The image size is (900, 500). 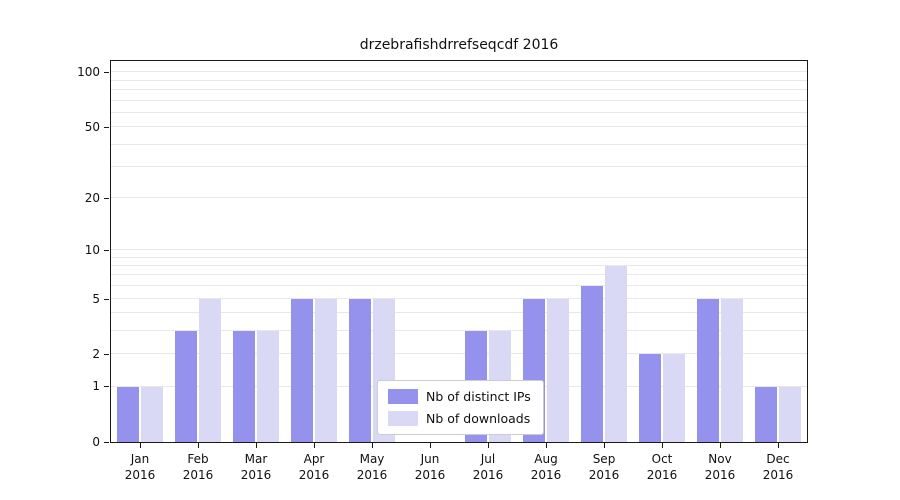 What do you see at coordinates (96, 354) in the screenshot?
I see `y-tick-label: 2` at bounding box center [96, 354].